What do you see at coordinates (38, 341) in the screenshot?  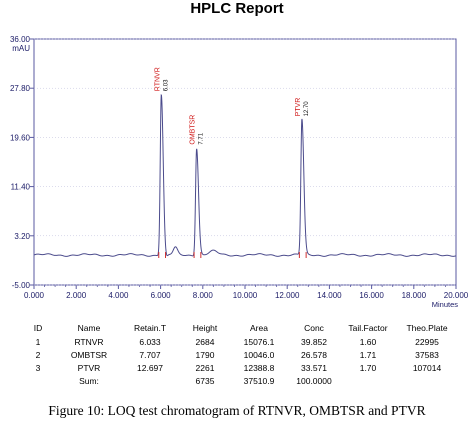 I see `cell-id: 1` at bounding box center [38, 341].